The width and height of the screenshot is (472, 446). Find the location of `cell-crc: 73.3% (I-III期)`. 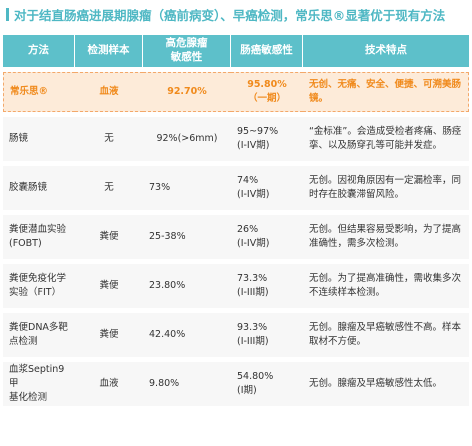

cell-crc: 73.3% (I-III期) is located at coordinates (267, 286).